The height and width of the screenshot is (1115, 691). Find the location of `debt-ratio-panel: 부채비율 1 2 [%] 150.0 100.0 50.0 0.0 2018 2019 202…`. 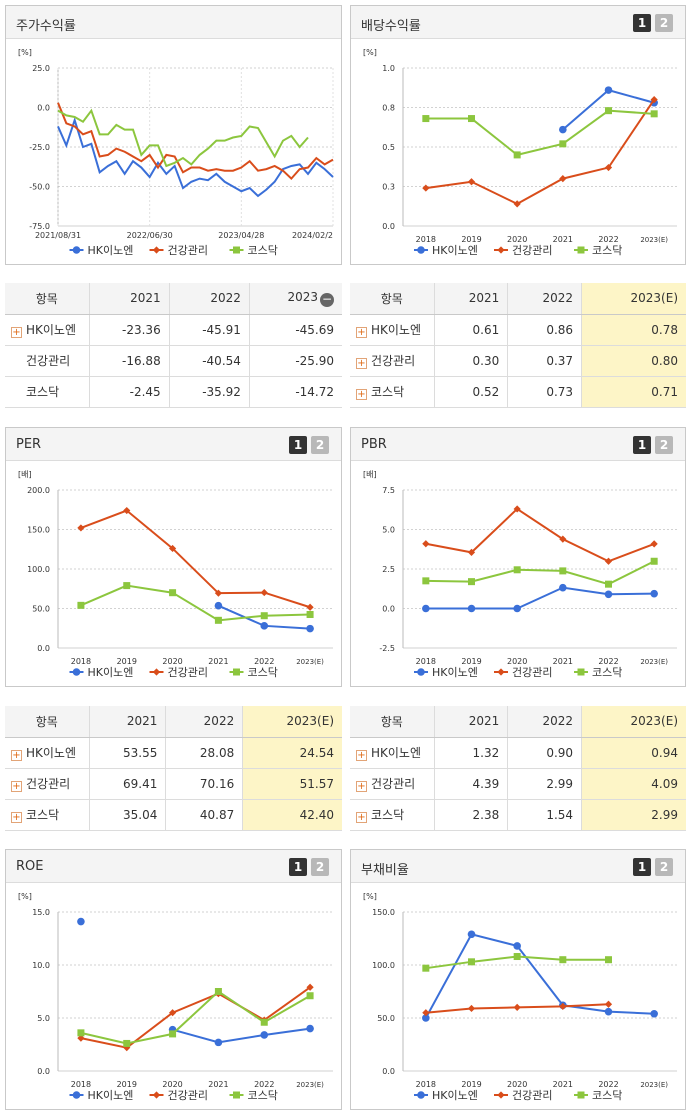

debt-ratio-panel: 부채비율 1 2 [%] 150.0 100.0 50.0 0.0 2018 2019 202… is located at coordinates (518, 979).